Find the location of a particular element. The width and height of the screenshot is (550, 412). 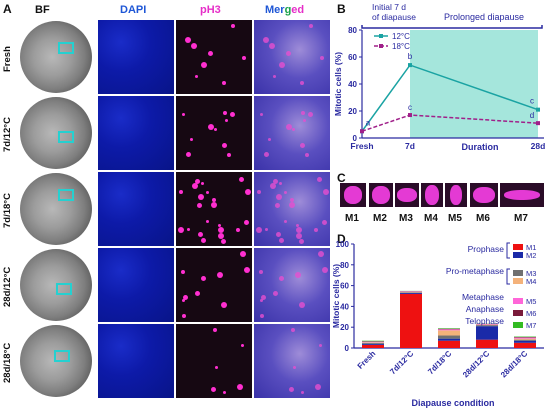

legend-marker is located at coordinates (381, 36).